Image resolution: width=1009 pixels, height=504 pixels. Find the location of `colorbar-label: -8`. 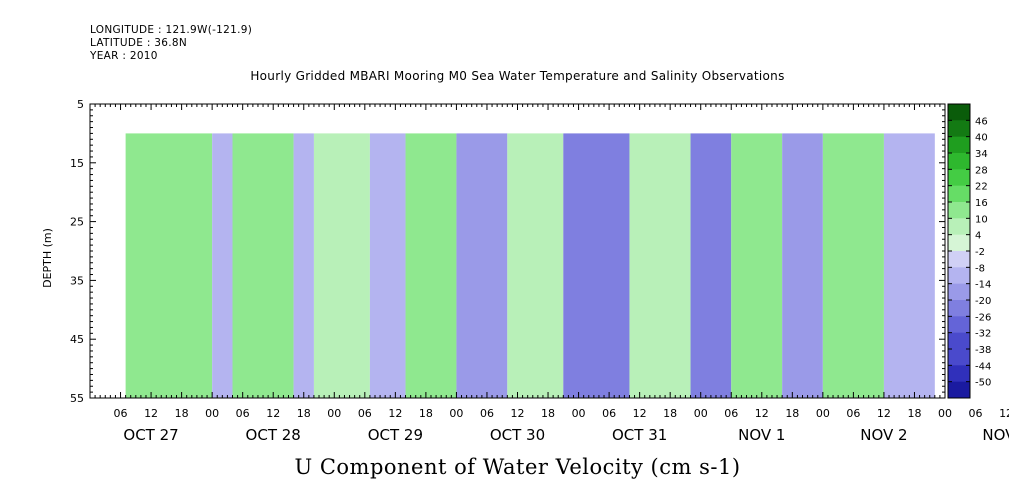

colorbar-label: -8 is located at coordinates (980, 268).